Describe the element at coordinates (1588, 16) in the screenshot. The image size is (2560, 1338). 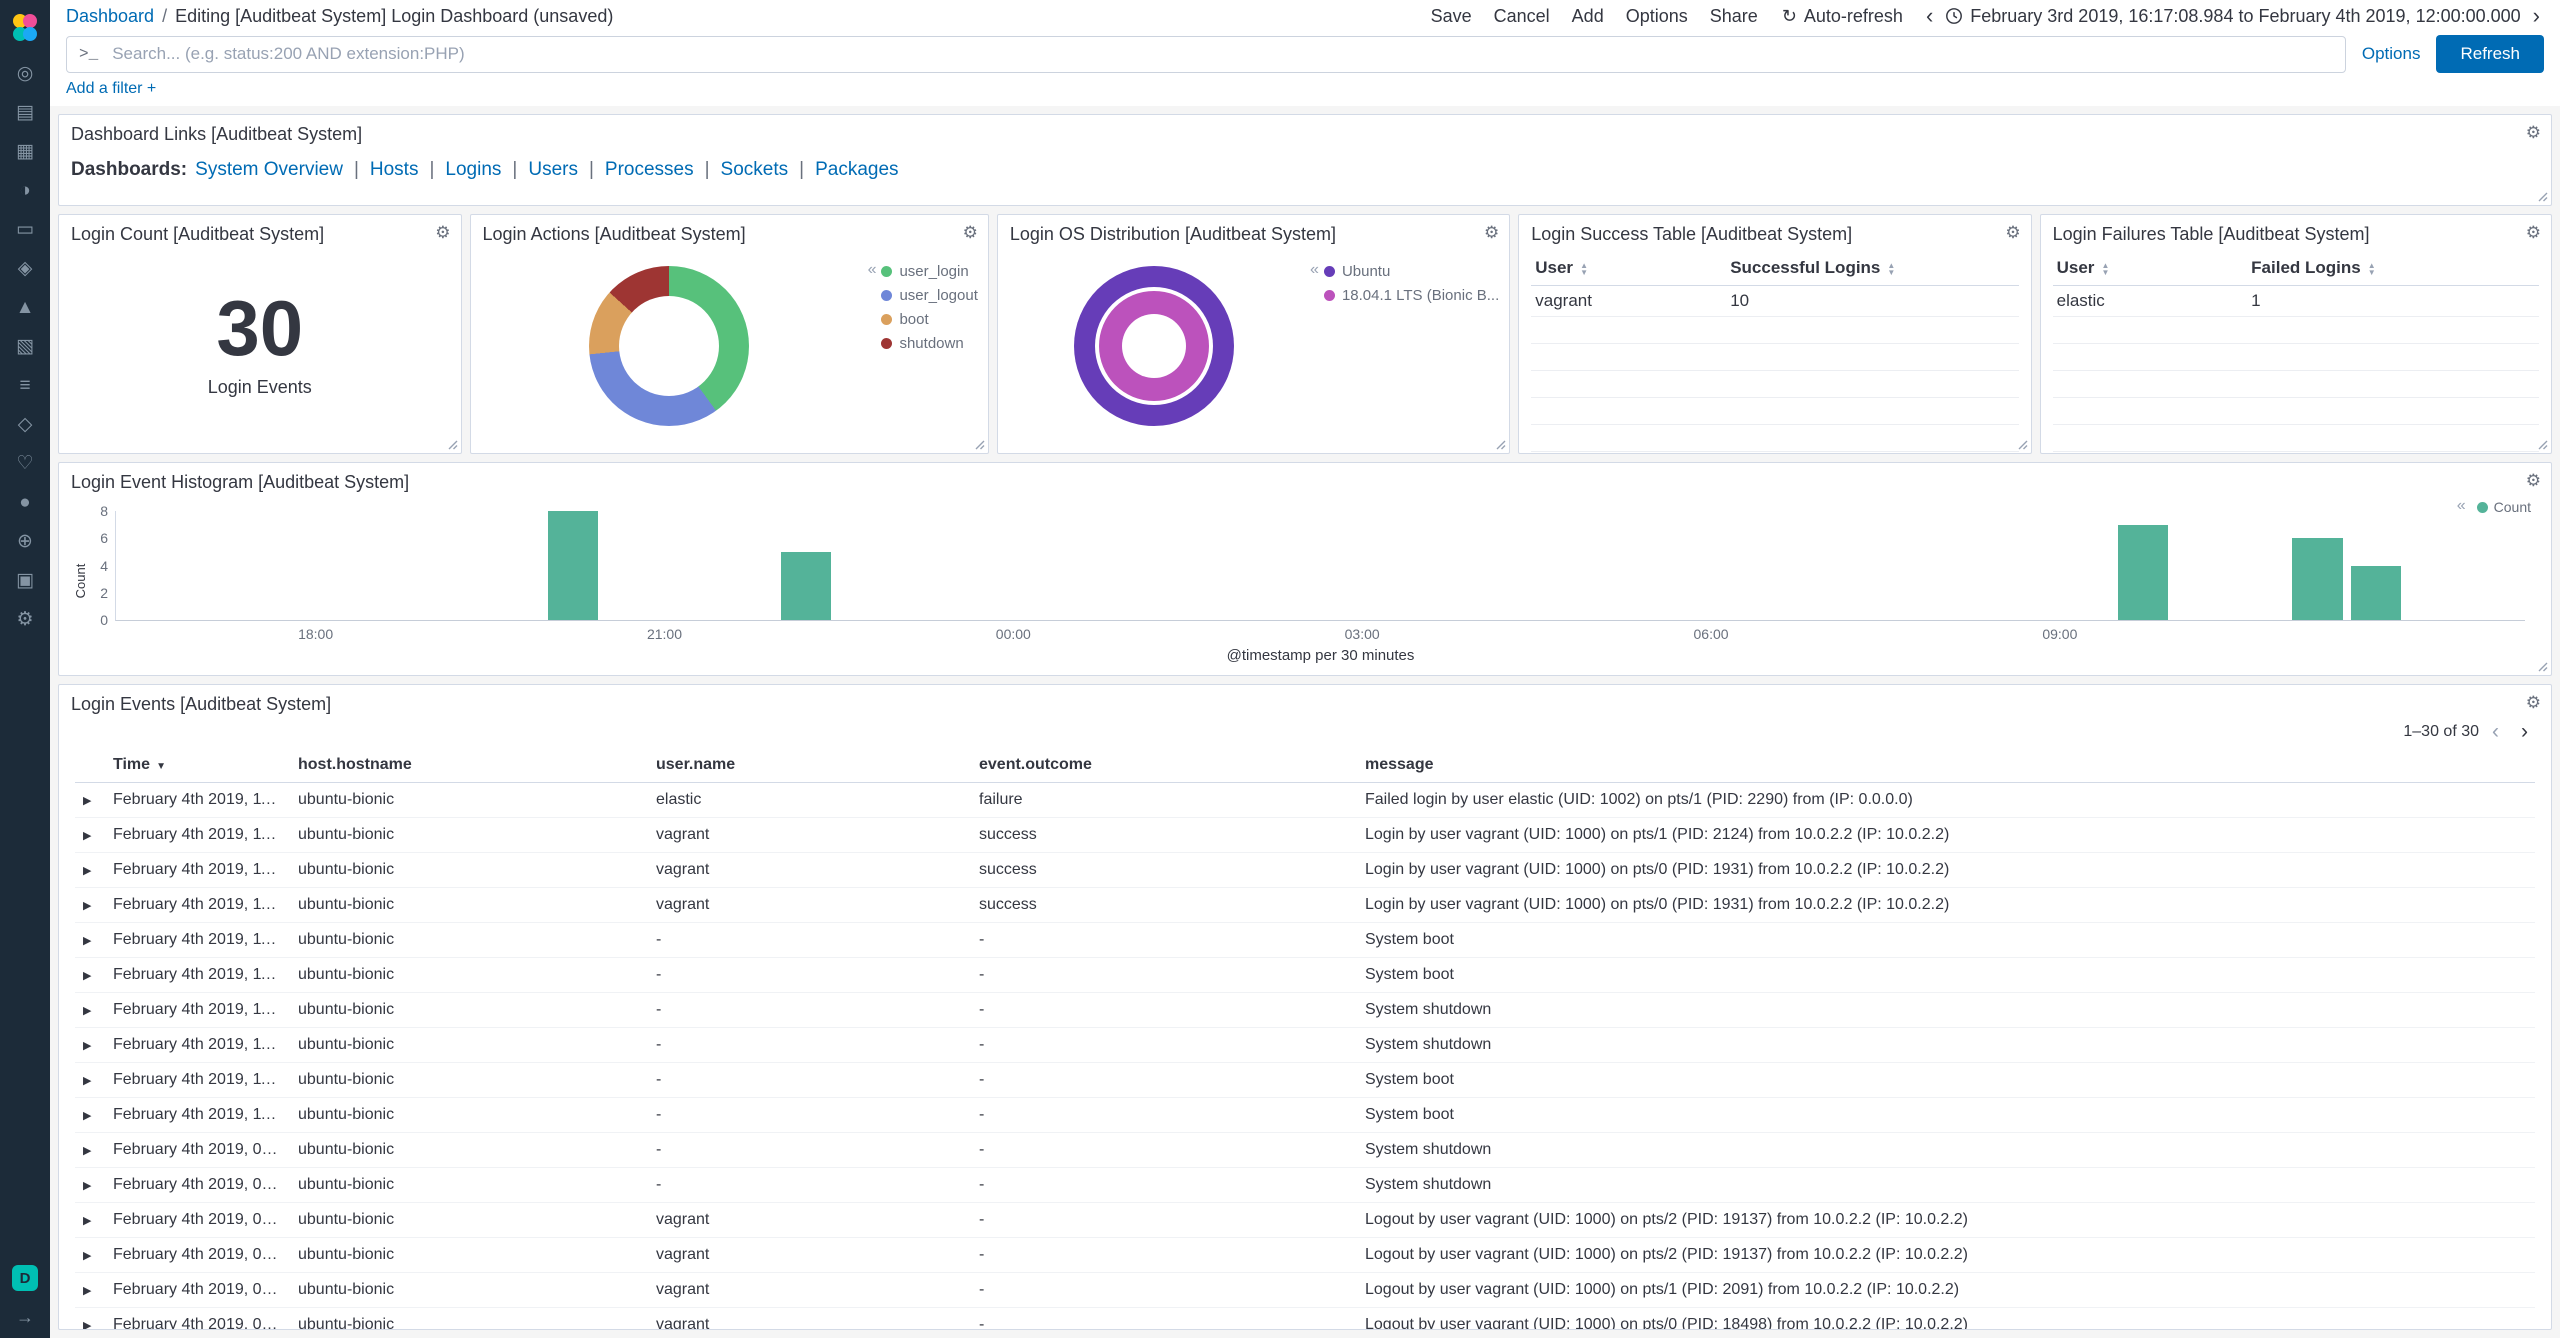
I see `add-button: Add` at that location.